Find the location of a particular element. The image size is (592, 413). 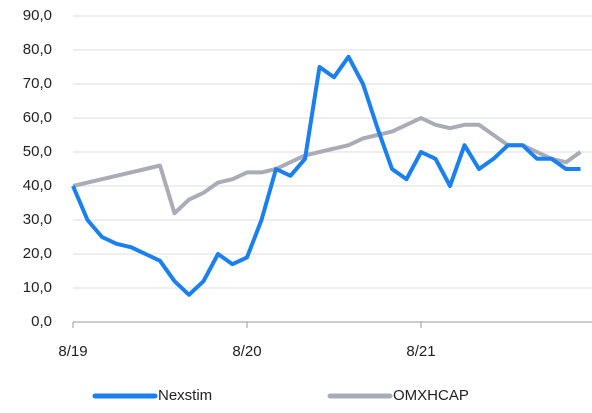

y-tick-label: 70,0 is located at coordinates (37, 83).